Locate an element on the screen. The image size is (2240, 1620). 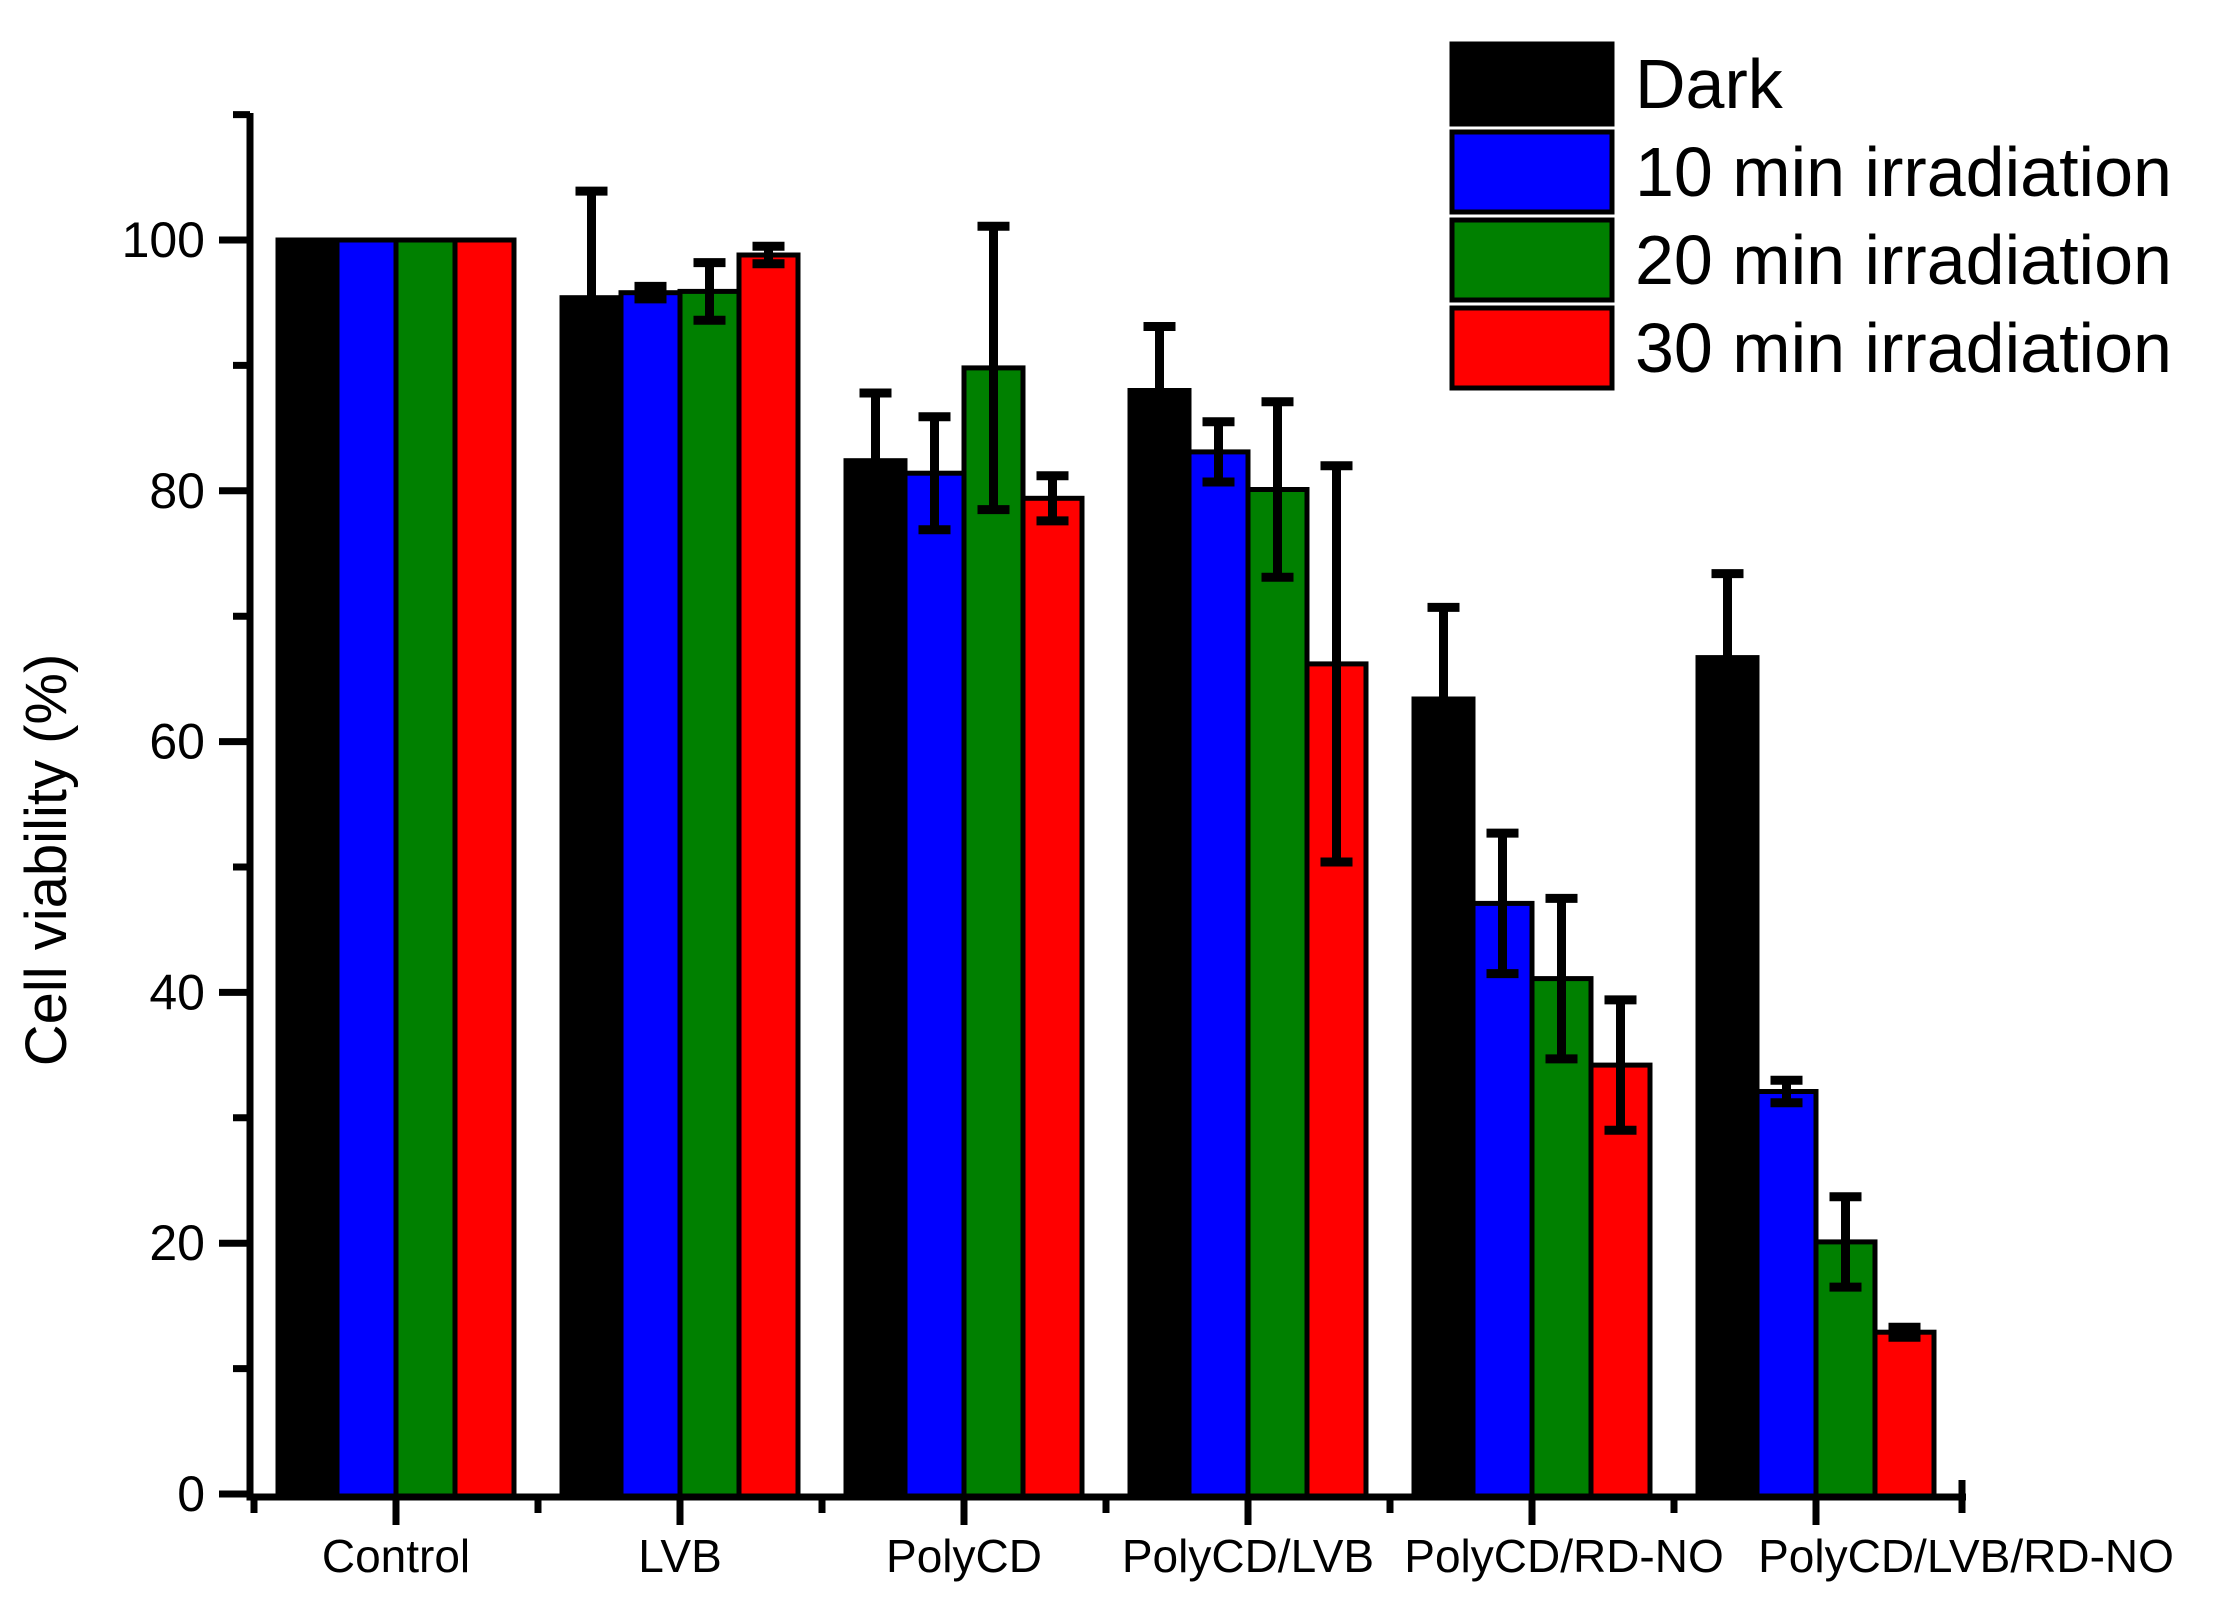
y-tick-label: 20 is located at coordinates (177, 1243).